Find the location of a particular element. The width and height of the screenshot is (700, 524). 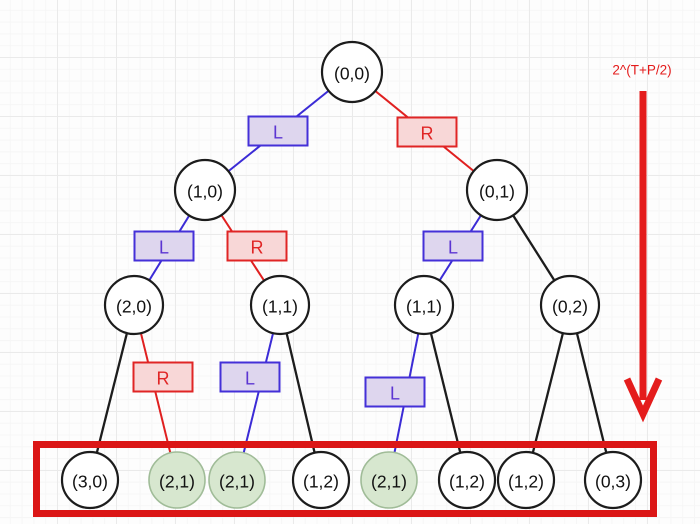

edge-label-text-6: L is located at coordinates (250, 379).